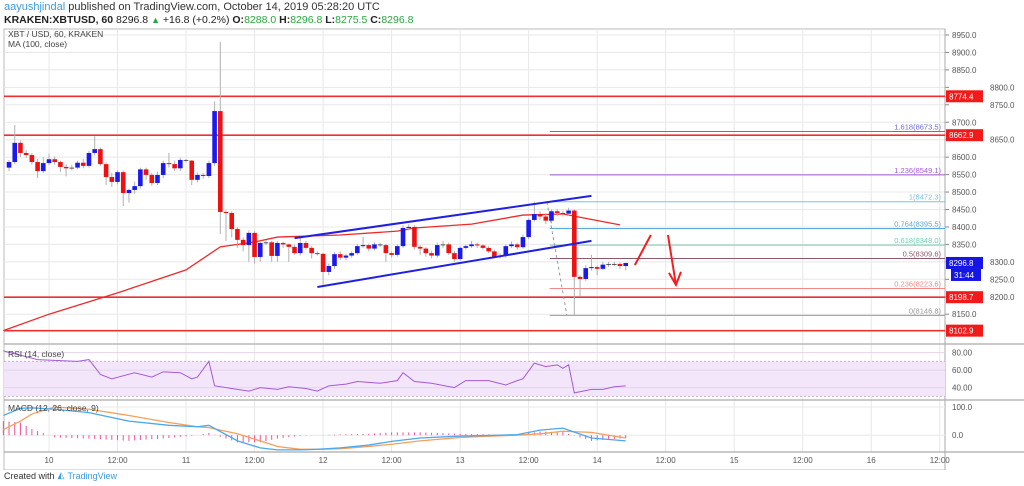  I want to click on rsi-line, so click(314, 372).